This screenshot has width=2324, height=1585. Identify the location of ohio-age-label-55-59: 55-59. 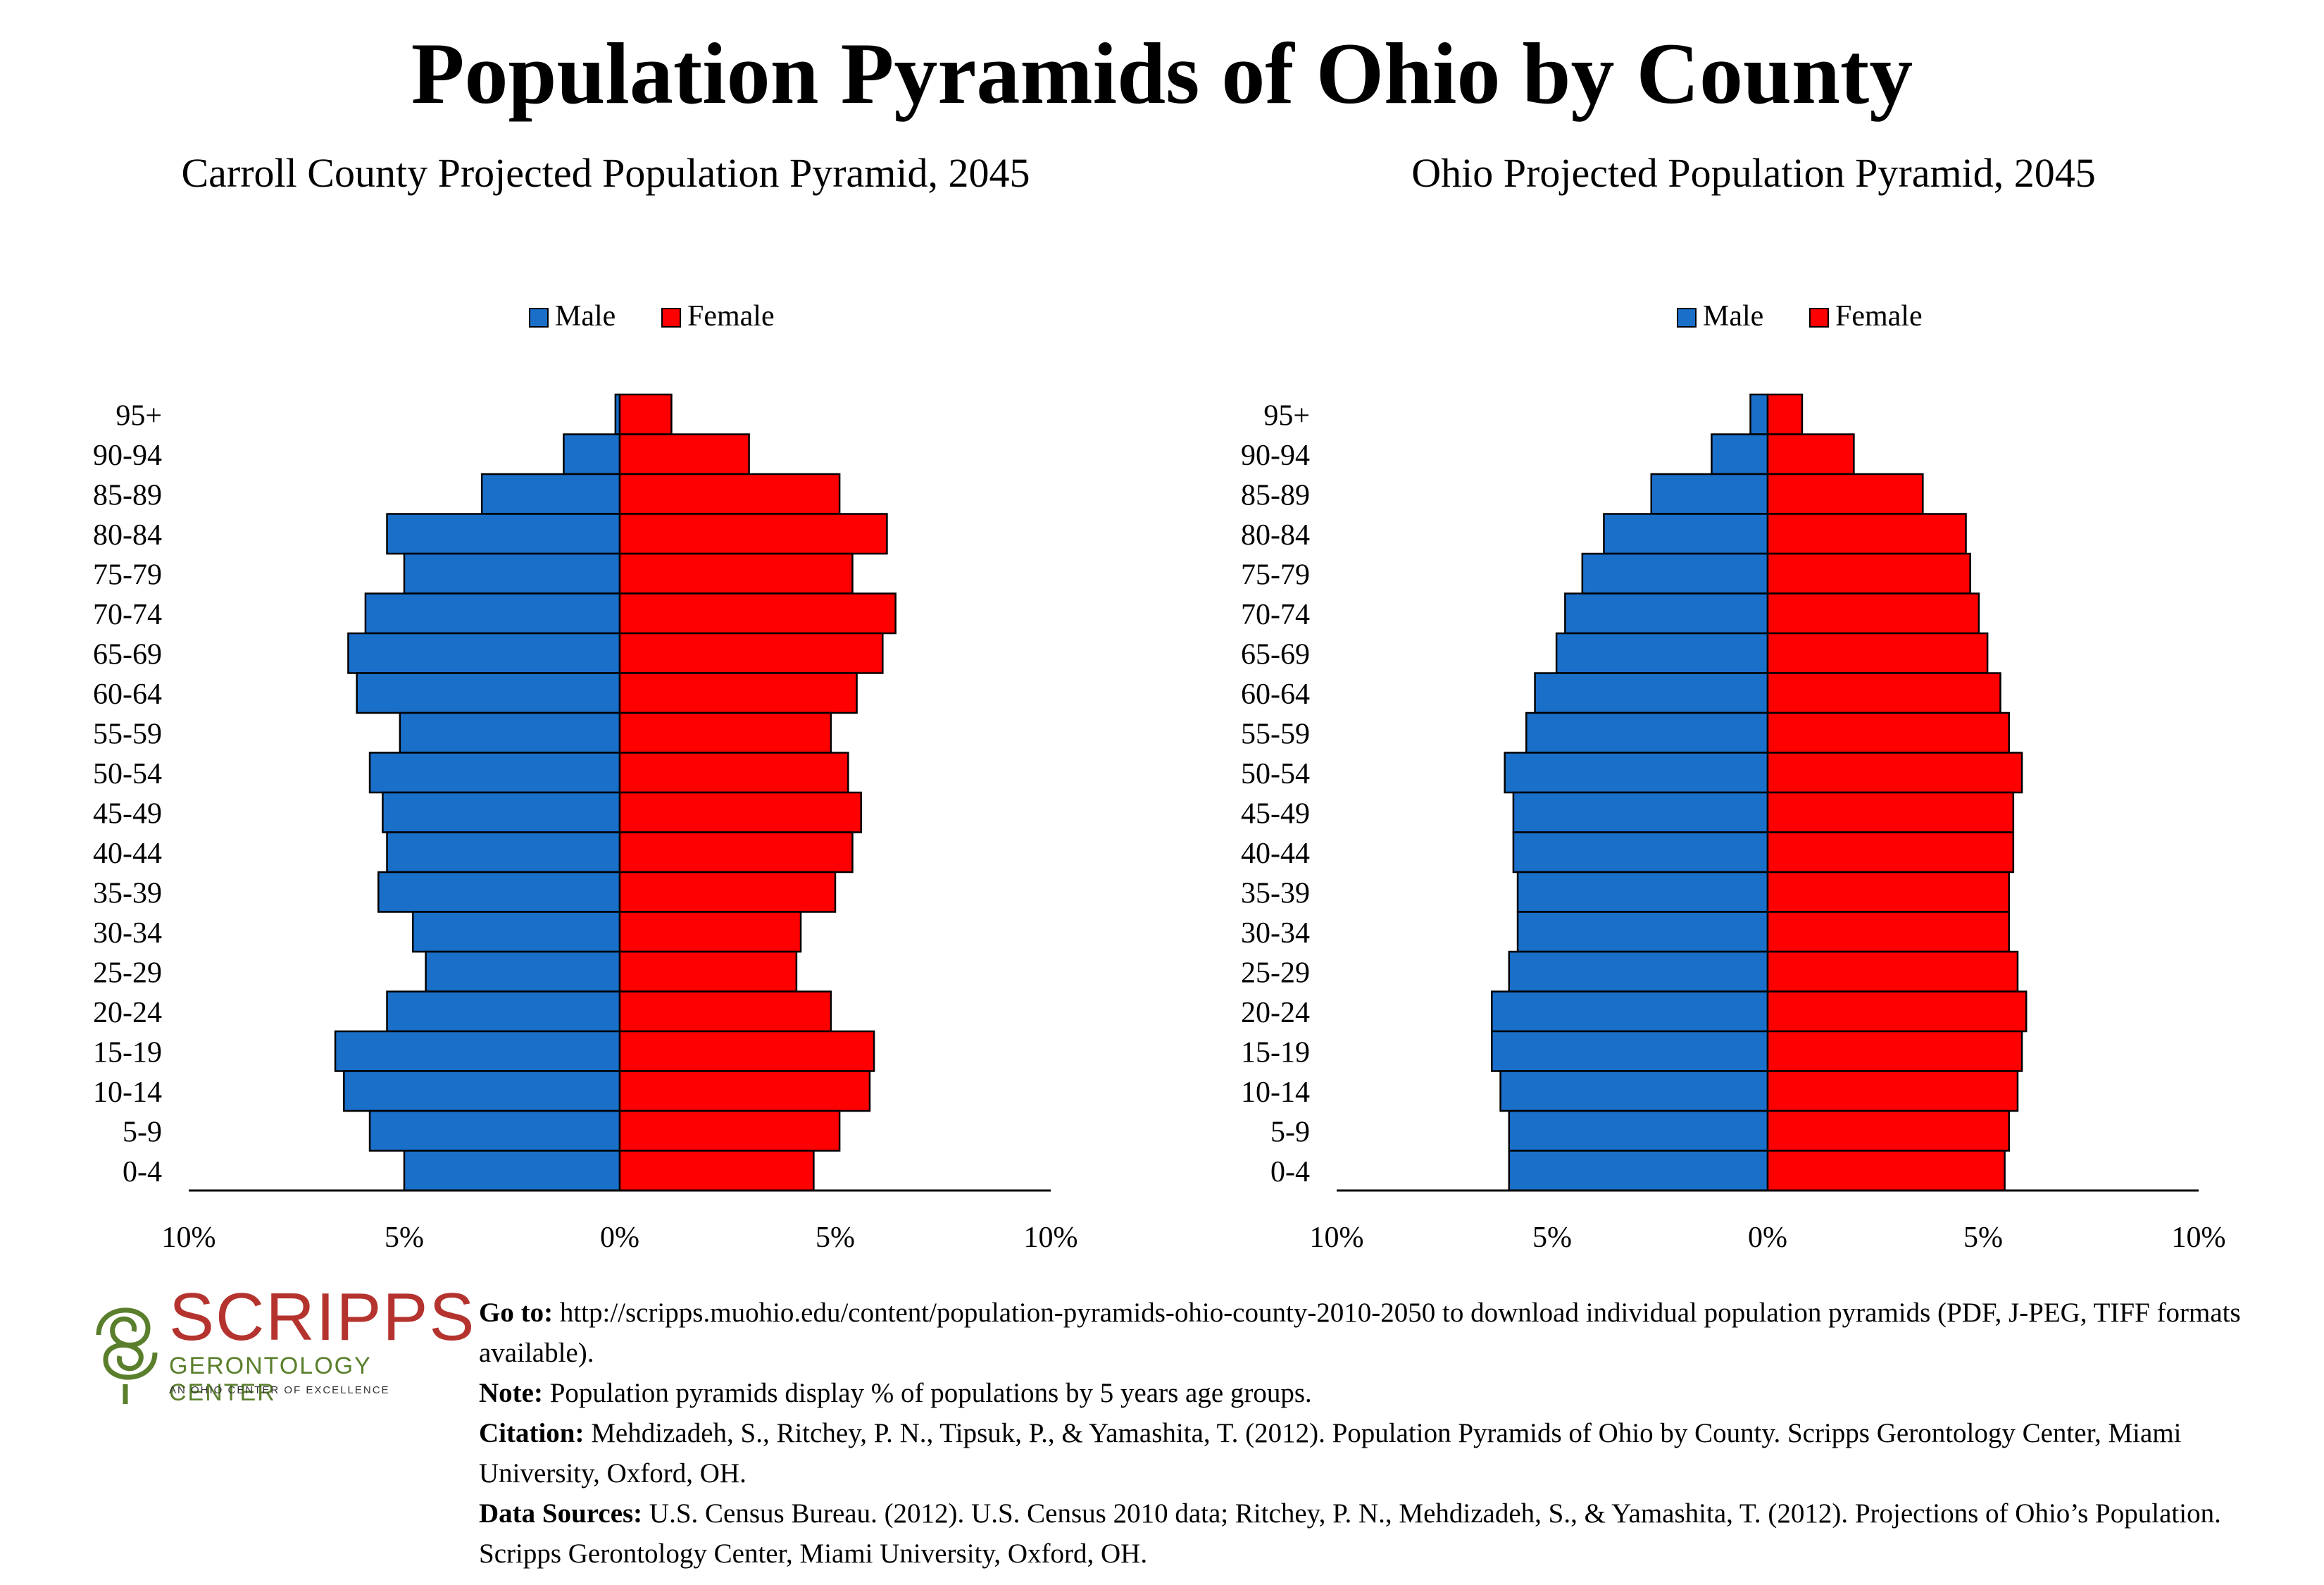
(1275, 734).